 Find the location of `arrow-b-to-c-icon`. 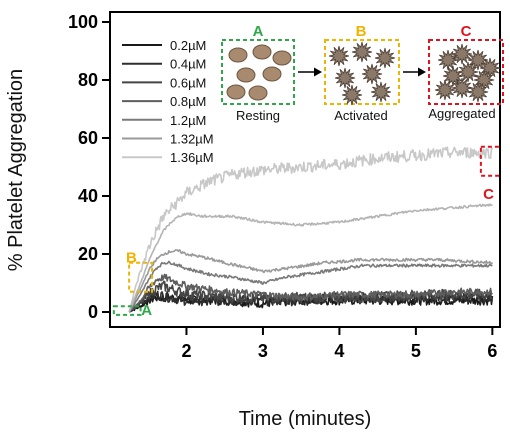

arrow-b-to-c-icon is located at coordinates (414, 72).